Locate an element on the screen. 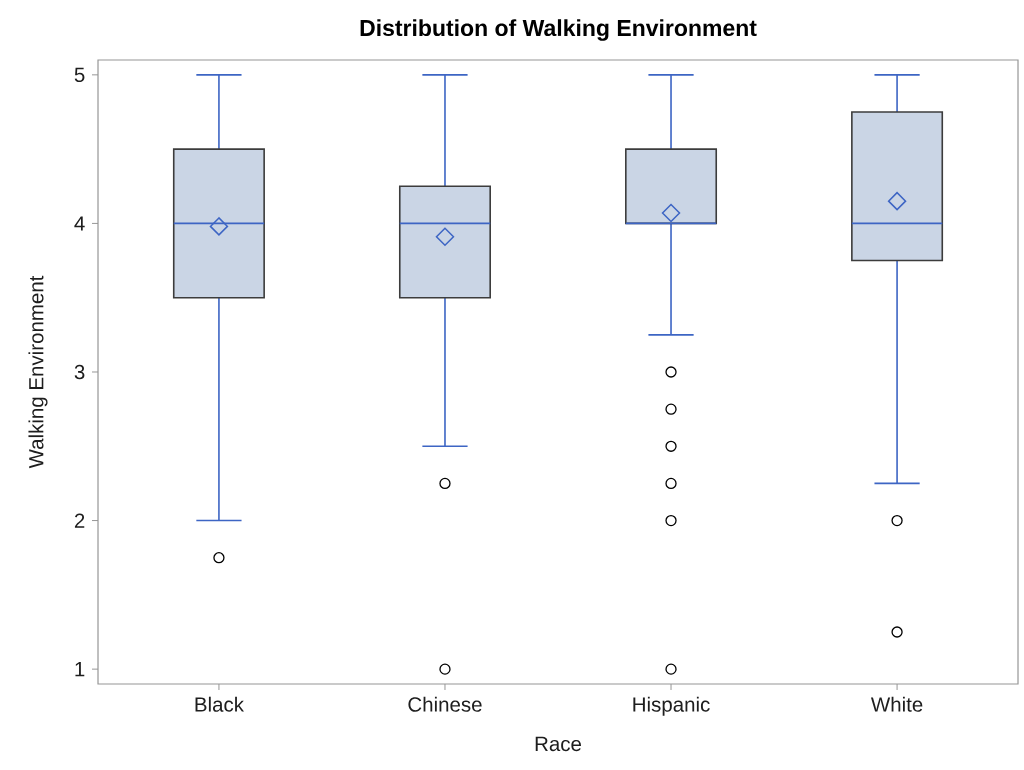 This screenshot has width=1024, height=770. chart-title: Distribution of Walking Environment is located at coordinates (558, 30).